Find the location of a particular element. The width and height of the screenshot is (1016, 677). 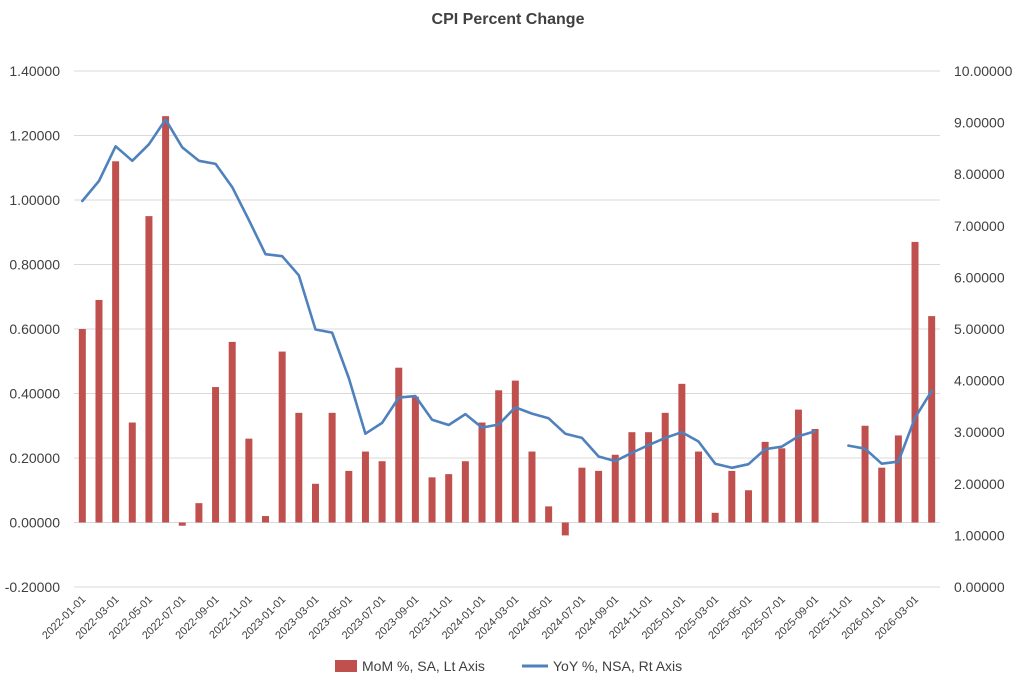

right-tick-label: 3.00000 is located at coordinates (979, 432).